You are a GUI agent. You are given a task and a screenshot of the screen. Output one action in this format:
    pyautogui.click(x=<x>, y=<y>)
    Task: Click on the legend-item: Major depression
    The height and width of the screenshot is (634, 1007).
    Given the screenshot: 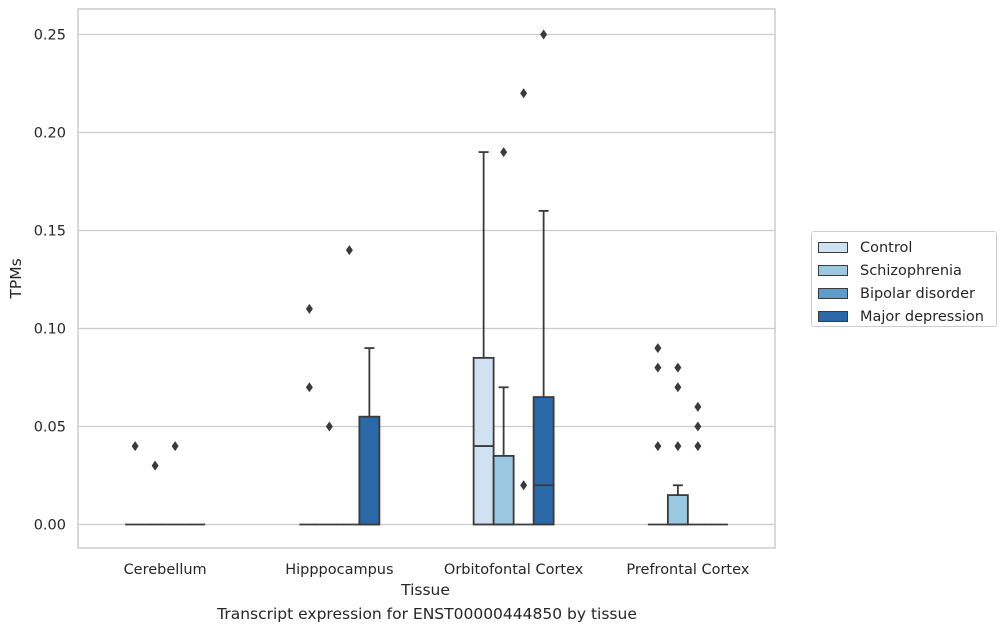 What is the action you would take?
    pyautogui.click(x=907, y=316)
    